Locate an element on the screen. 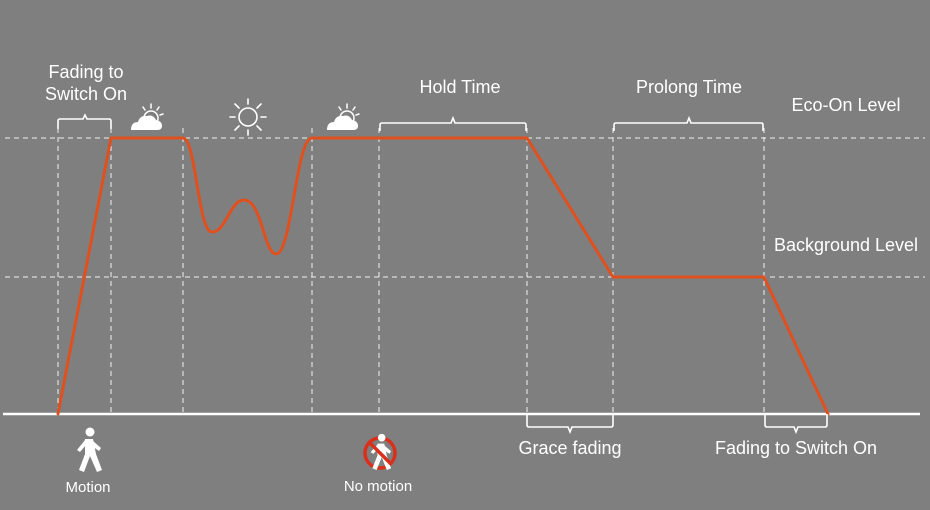 This screenshot has width=930, height=510. prolong-time-brace is located at coordinates (688, 123).